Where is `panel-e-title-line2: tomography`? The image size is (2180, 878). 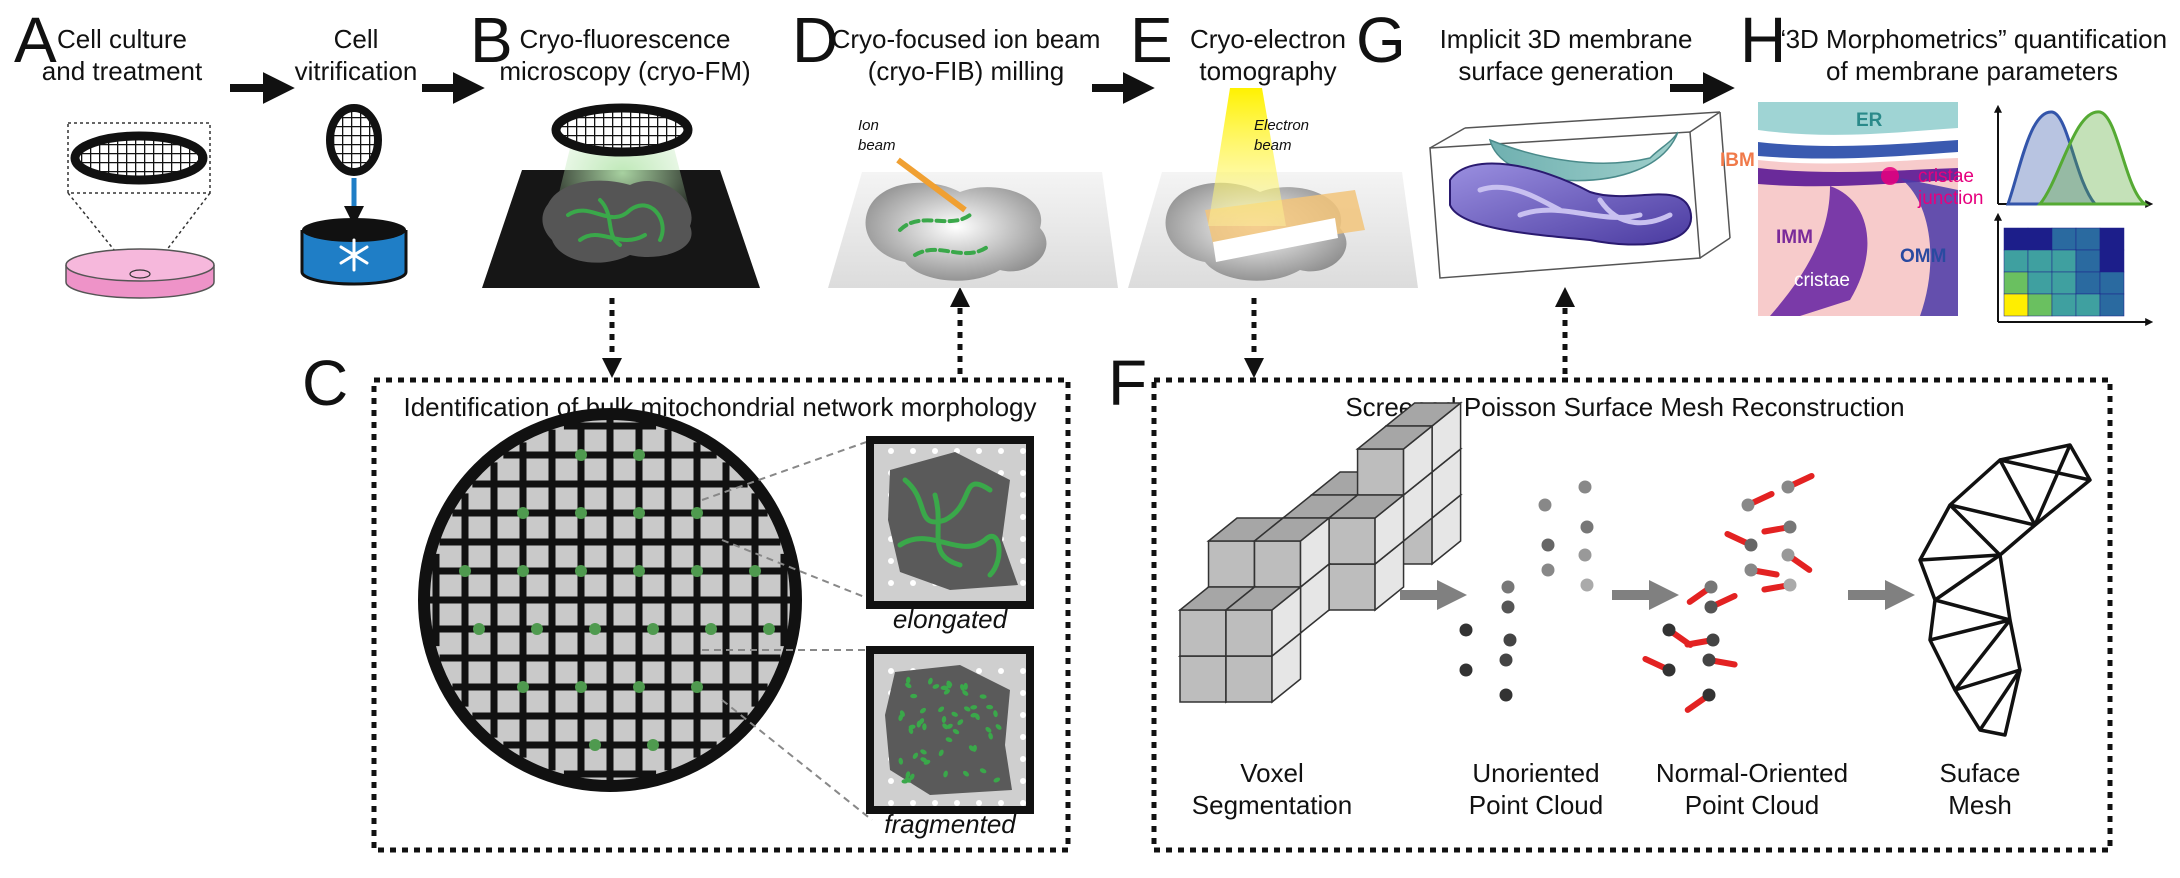
panel-e-title-line2: tomography is located at coordinates (1267, 71).